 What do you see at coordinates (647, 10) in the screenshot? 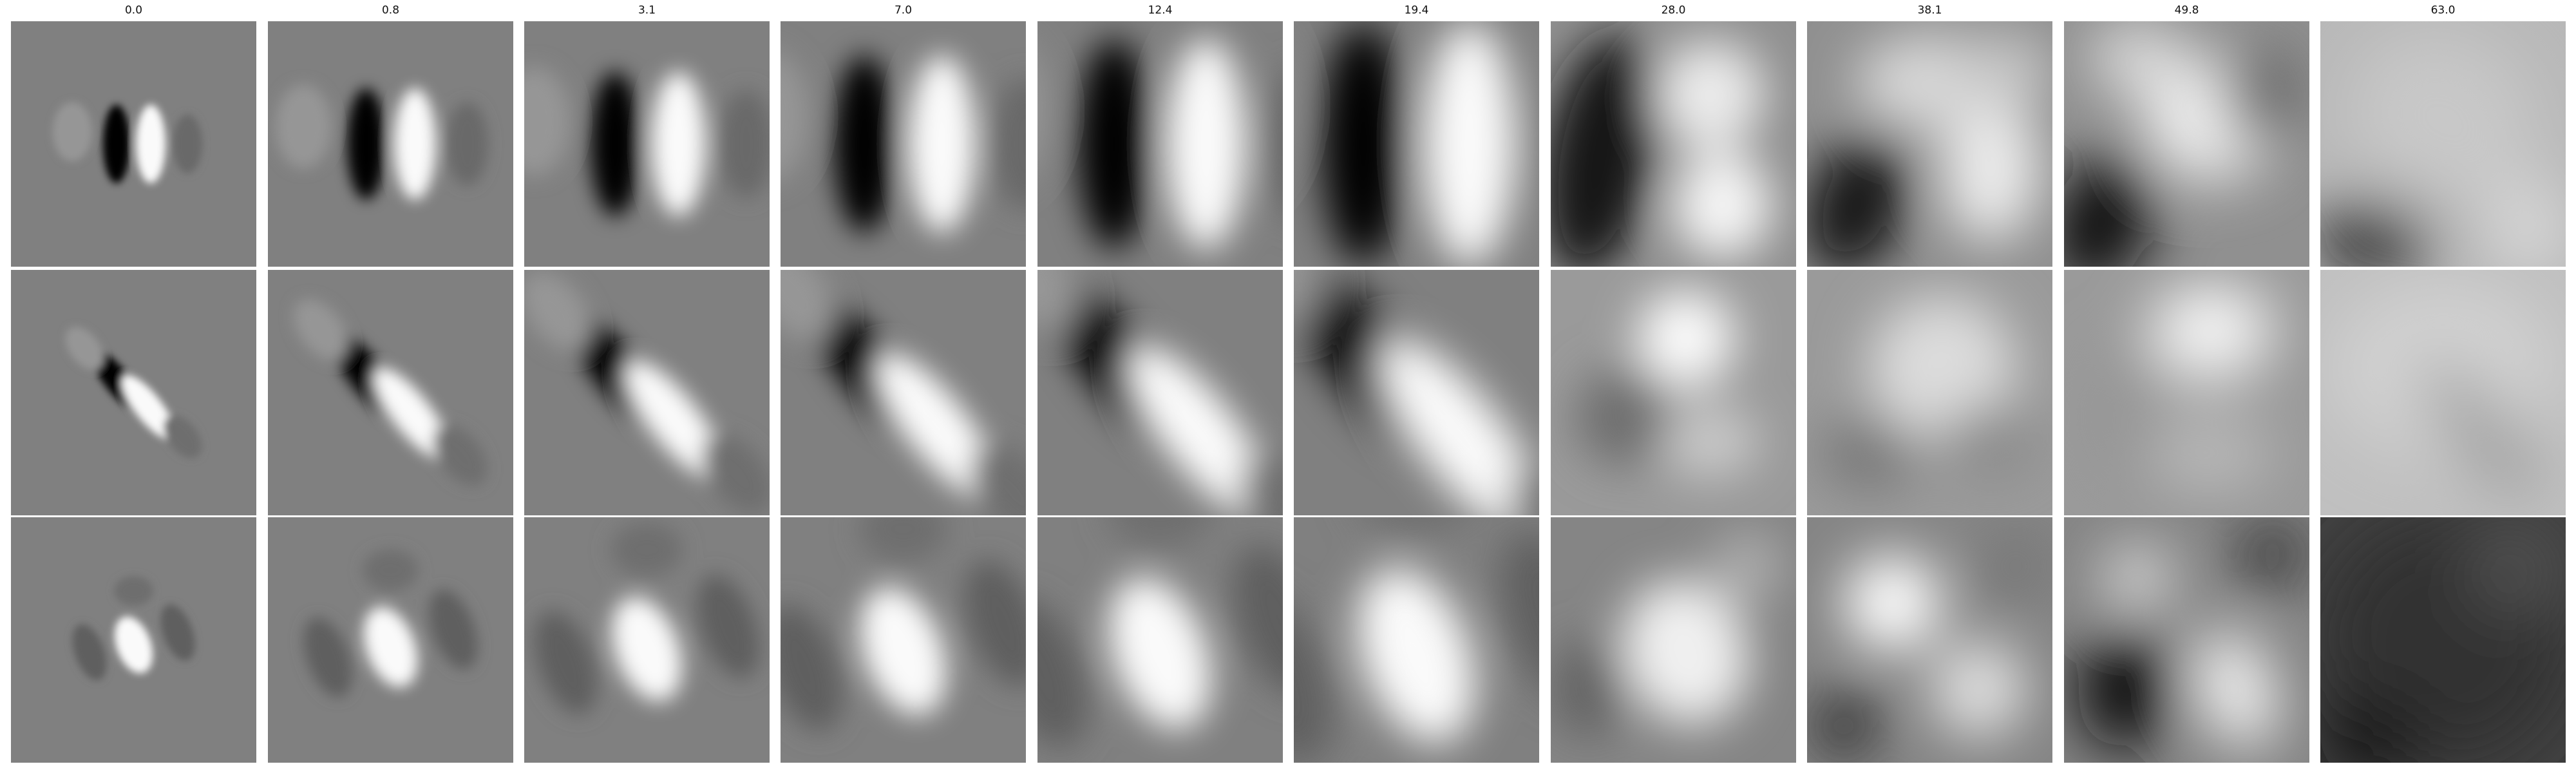
I see `column-title: 3.1` at bounding box center [647, 10].